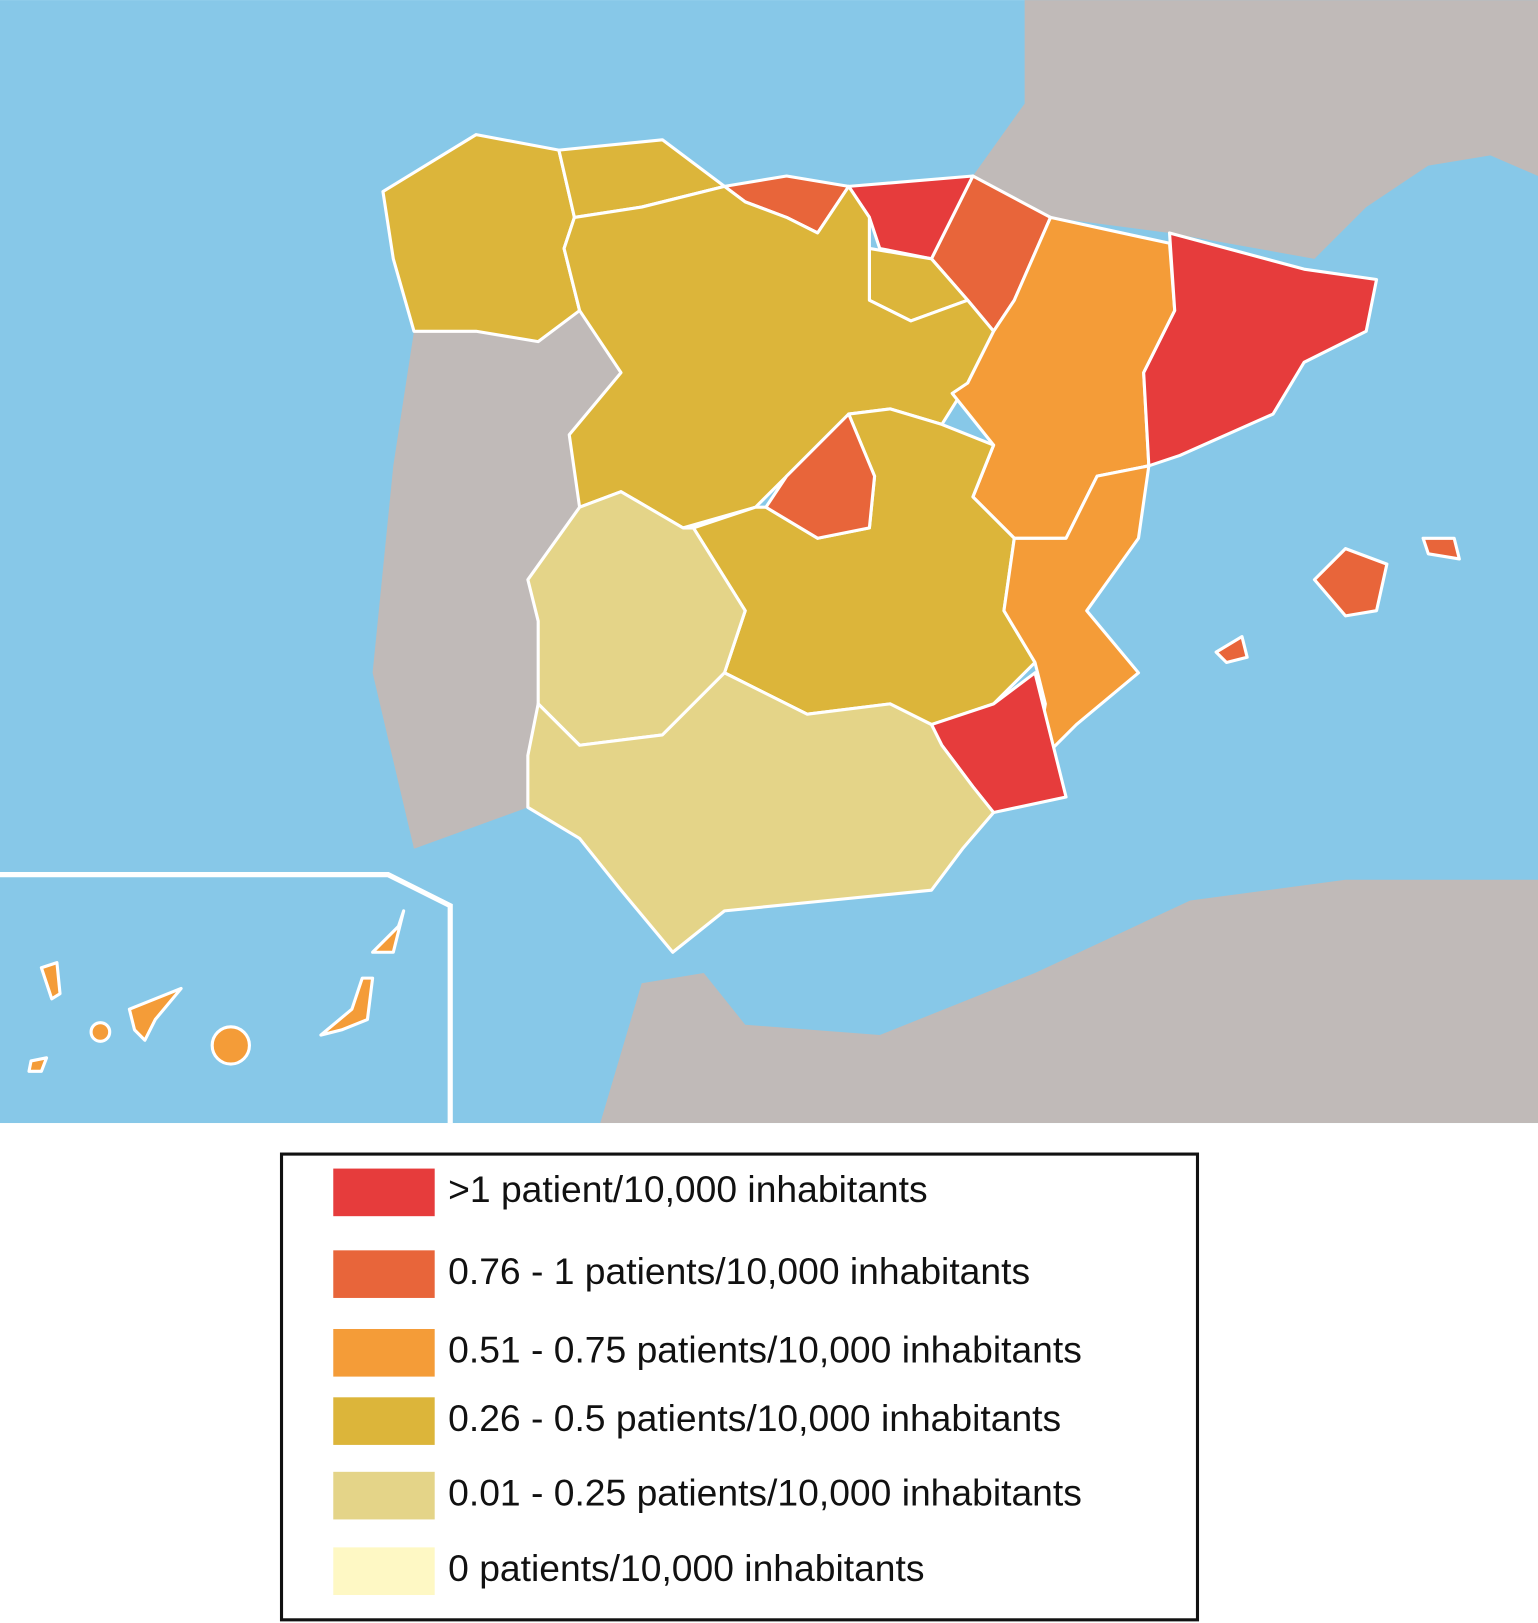  What do you see at coordinates (1069, 1001) in the screenshot?
I see `africa-land` at bounding box center [1069, 1001].